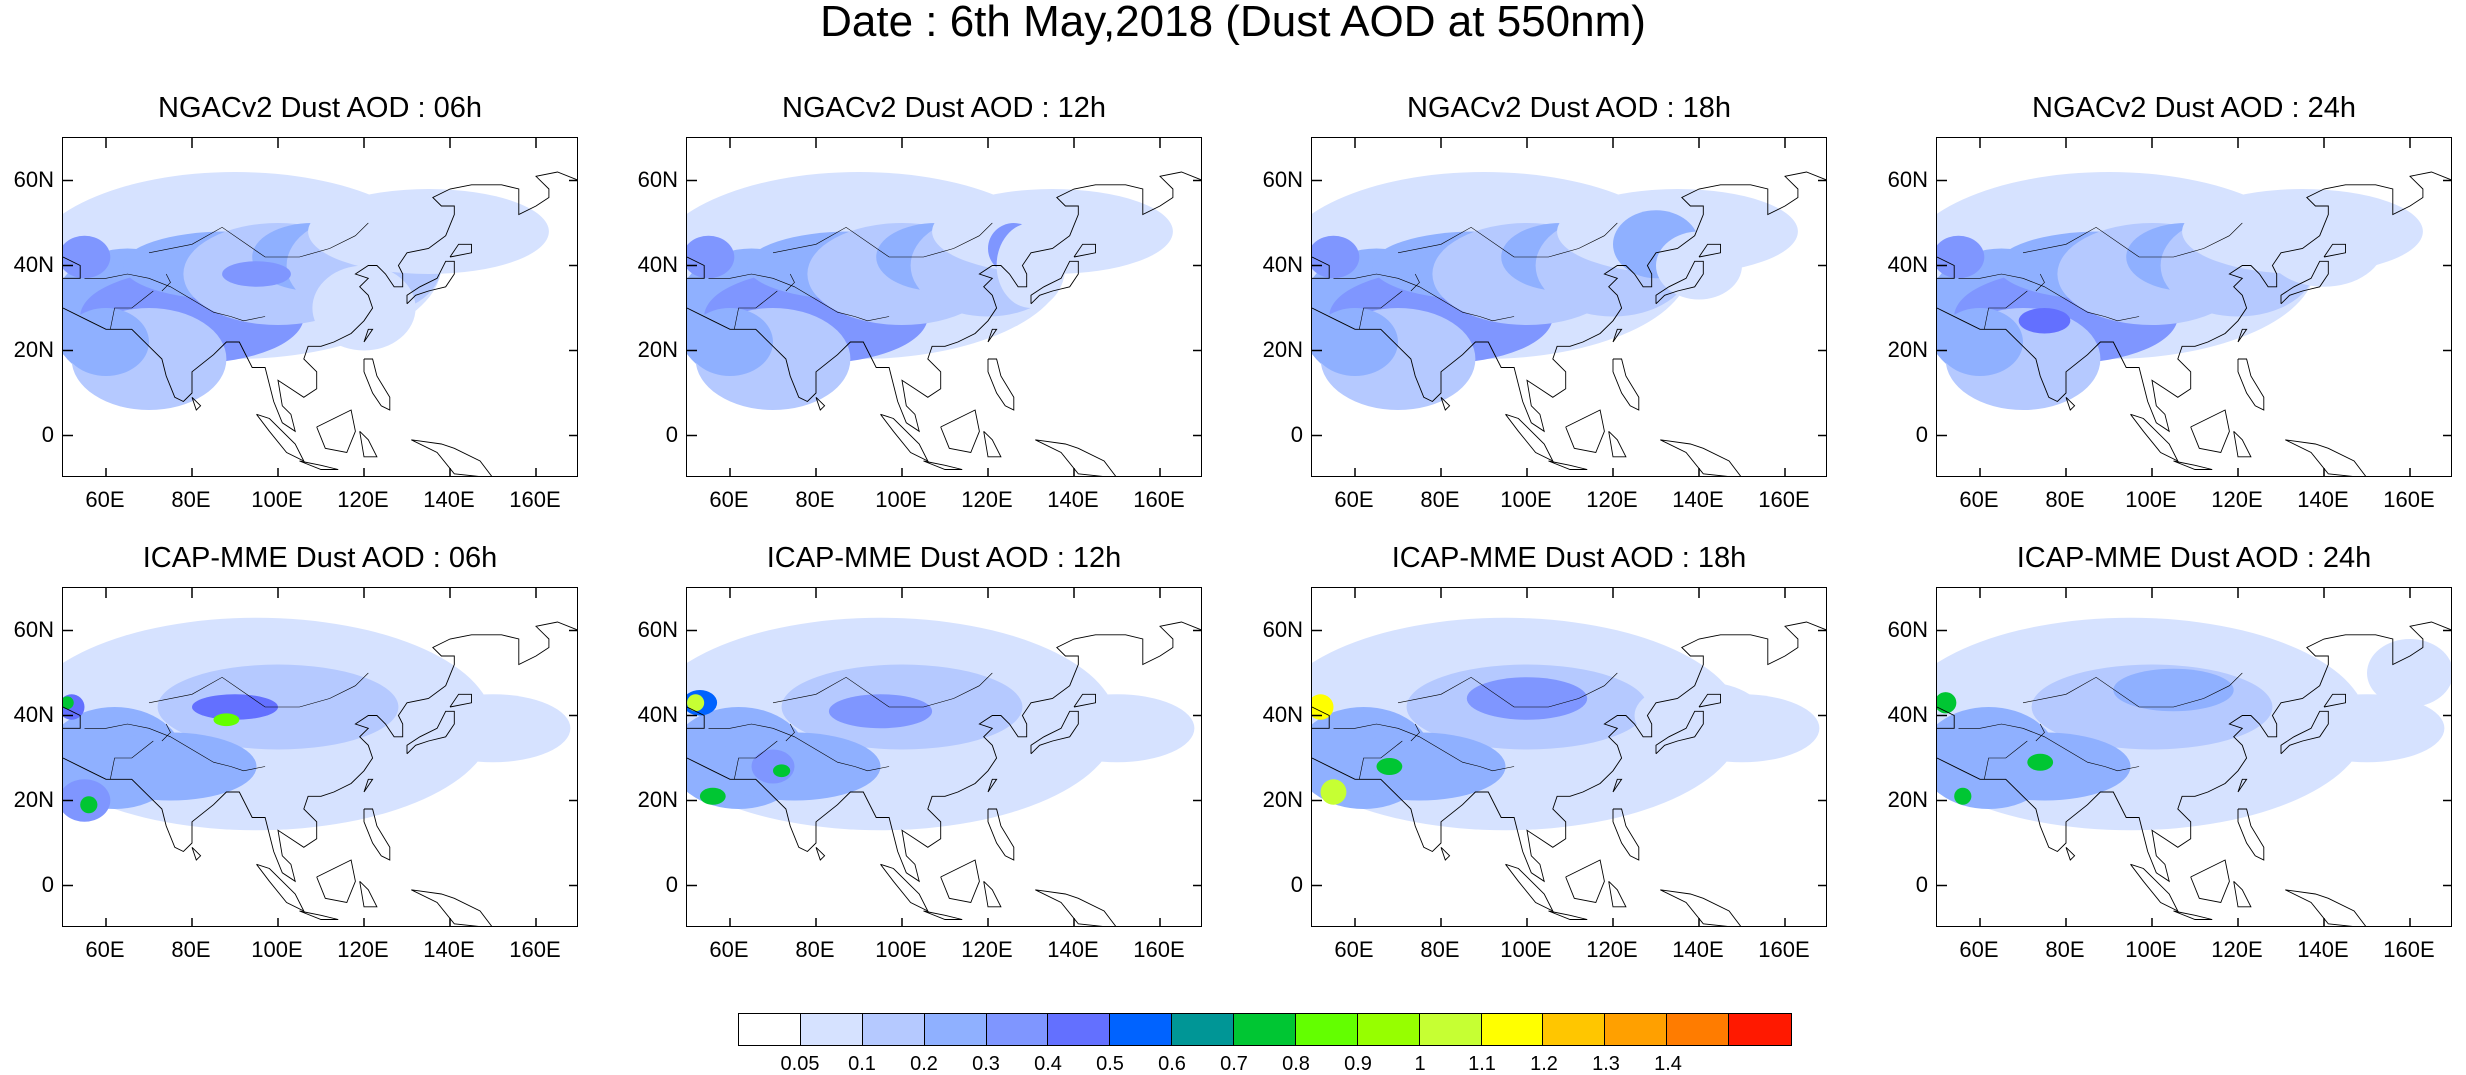 The height and width of the screenshot is (1075, 2466). Describe the element at coordinates (862, 1064) in the screenshot. I see `colorbar-tick-label: 0.1` at that location.